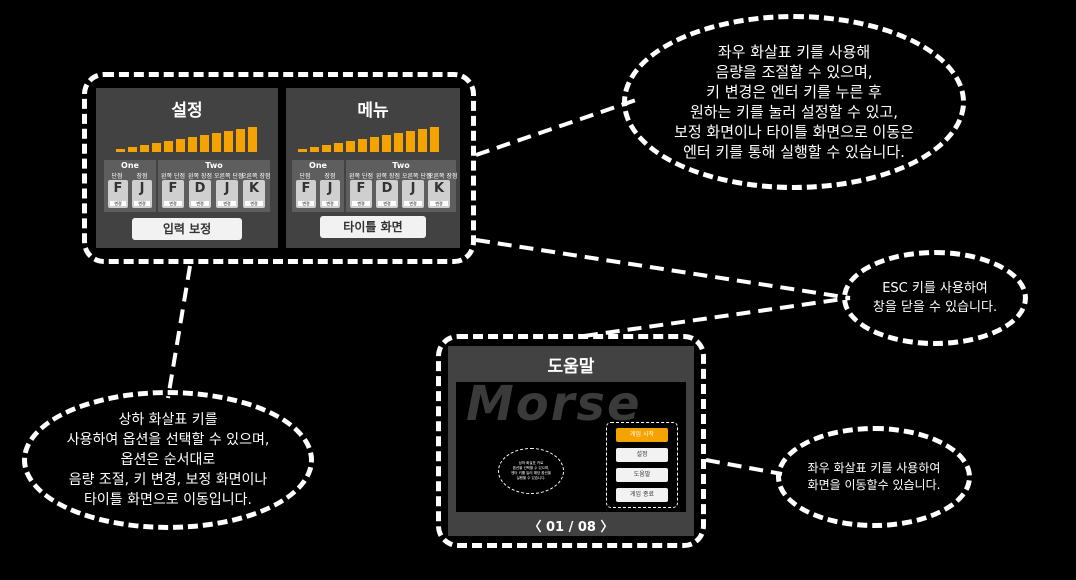 The width and height of the screenshot is (1076, 580). What do you see at coordinates (187, 229) in the screenshot?
I see `input-calibration-button: 입력 보정` at bounding box center [187, 229].